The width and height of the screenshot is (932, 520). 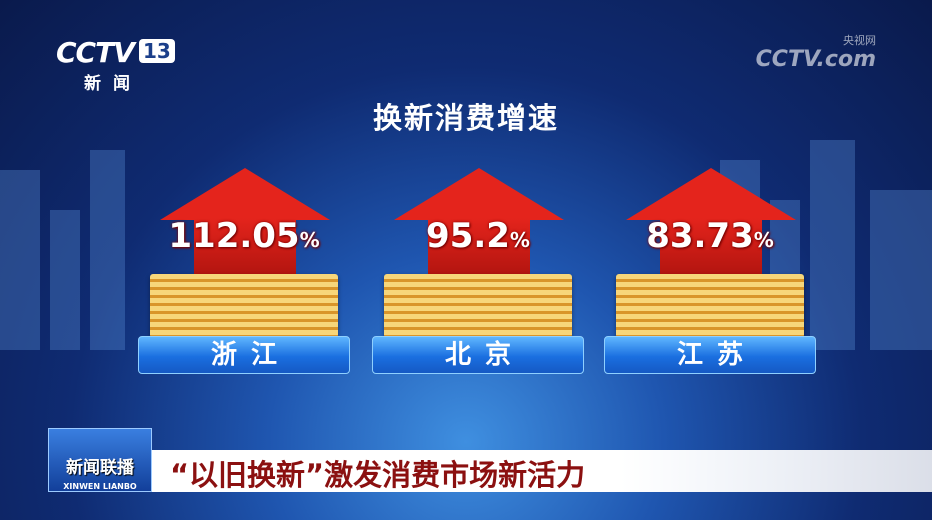 What do you see at coordinates (815, 59) in the screenshot?
I see `watermark-brand: CCTV.com` at bounding box center [815, 59].